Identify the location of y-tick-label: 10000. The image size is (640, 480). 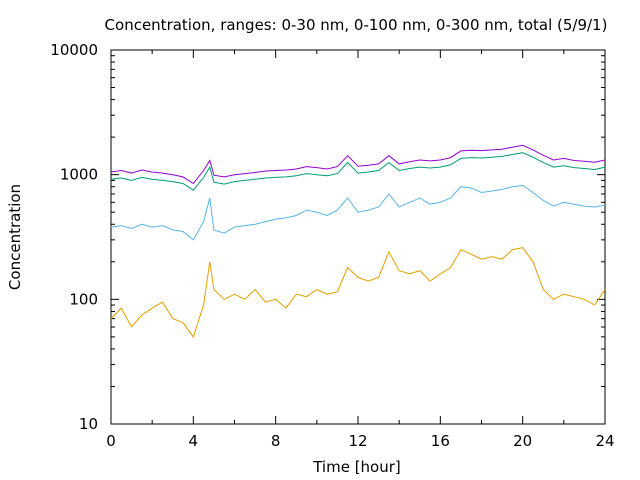
(74, 50).